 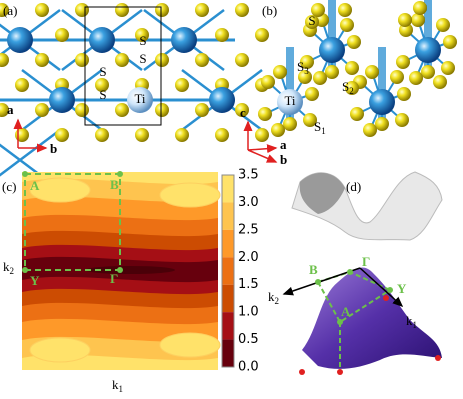 What do you see at coordinates (30, 153) in the screenshot?
I see `bond` at bounding box center [30, 153].